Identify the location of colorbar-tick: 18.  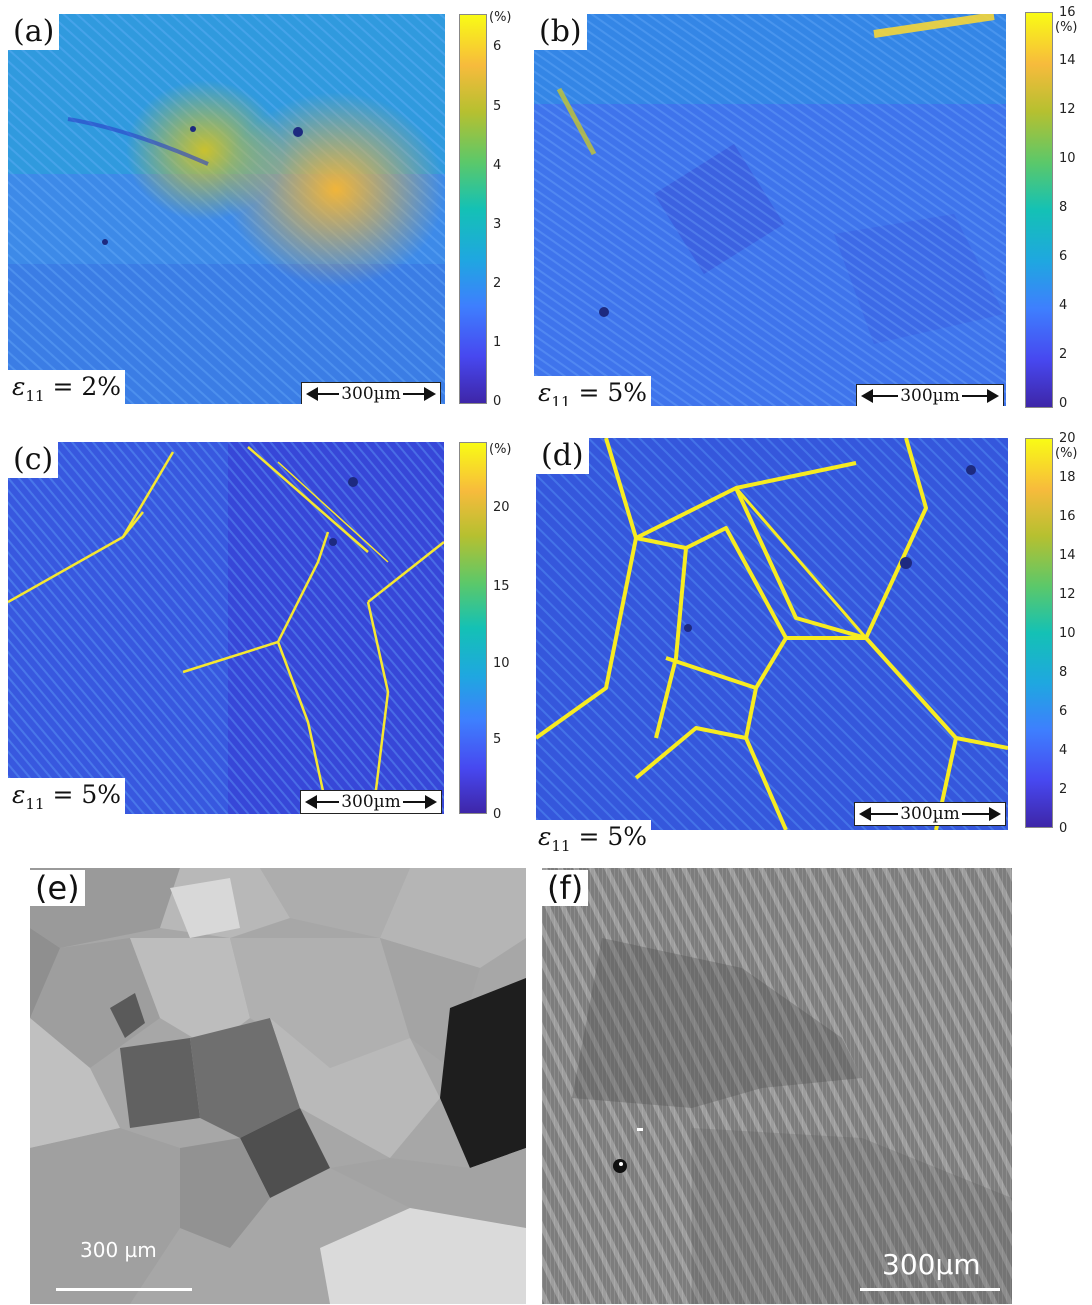
(1067, 477).